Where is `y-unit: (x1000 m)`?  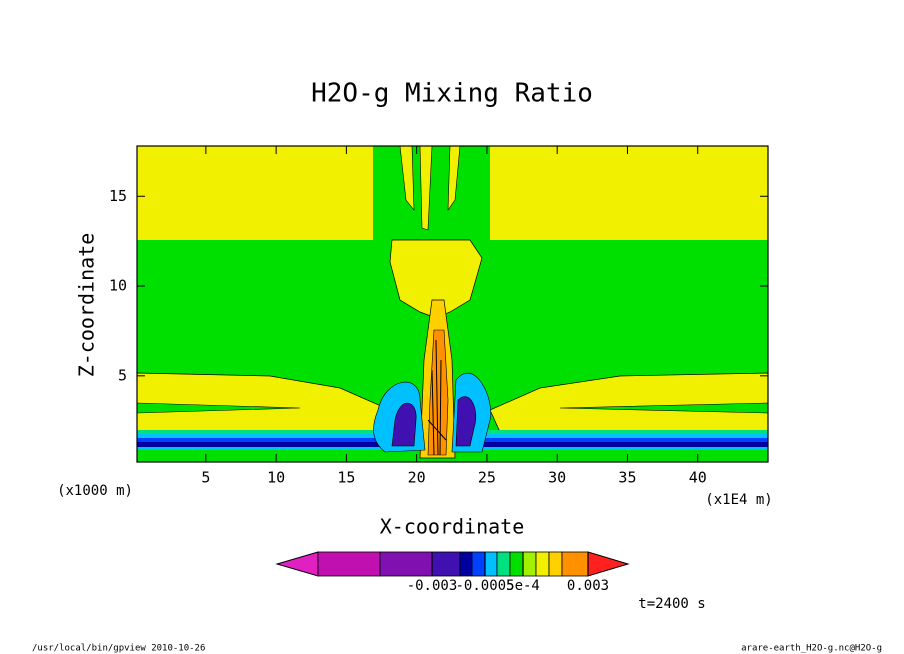
y-unit: (x1000 m) is located at coordinates (95, 491).